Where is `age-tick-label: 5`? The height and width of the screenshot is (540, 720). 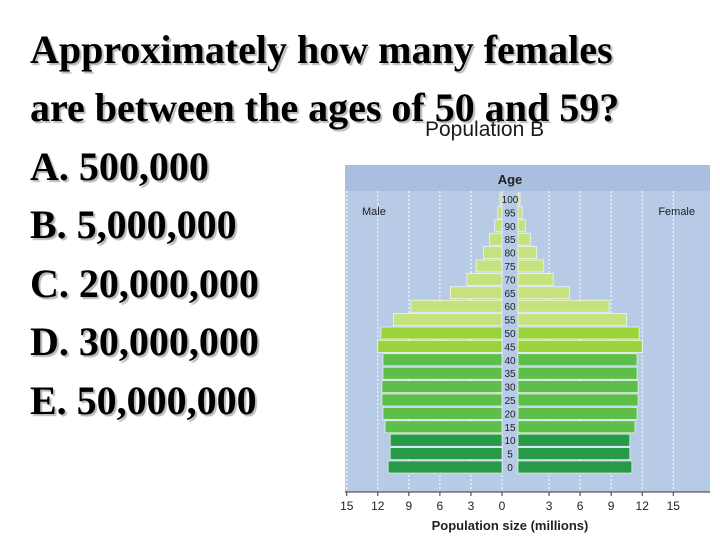
age-tick-label: 5 is located at coordinates (510, 455).